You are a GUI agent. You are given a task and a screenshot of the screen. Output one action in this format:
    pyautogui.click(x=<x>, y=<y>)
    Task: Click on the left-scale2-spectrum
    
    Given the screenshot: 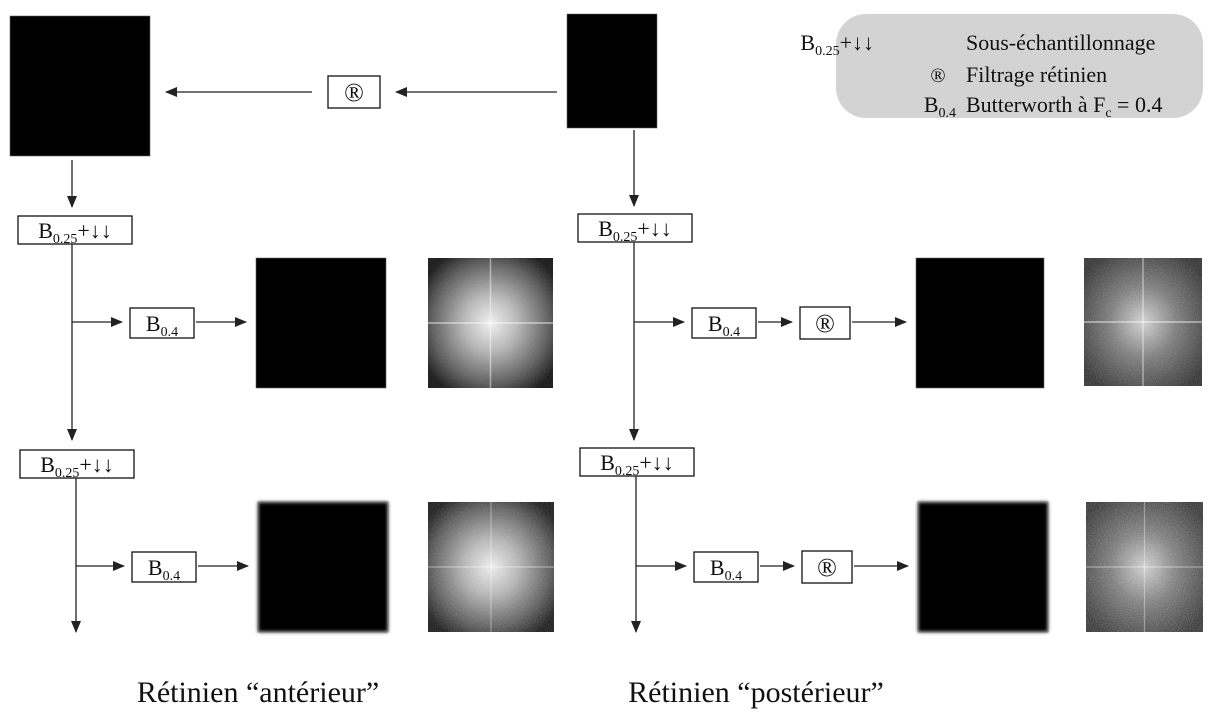 What is the action you would take?
    pyautogui.click(x=491, y=567)
    